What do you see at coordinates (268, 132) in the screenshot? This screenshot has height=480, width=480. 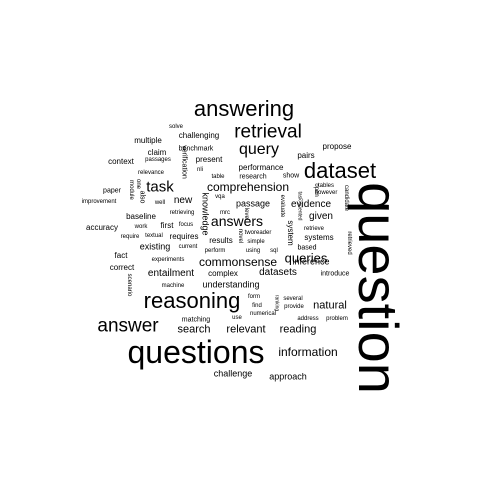 I see `word-retrieval: retrieval` at bounding box center [268, 132].